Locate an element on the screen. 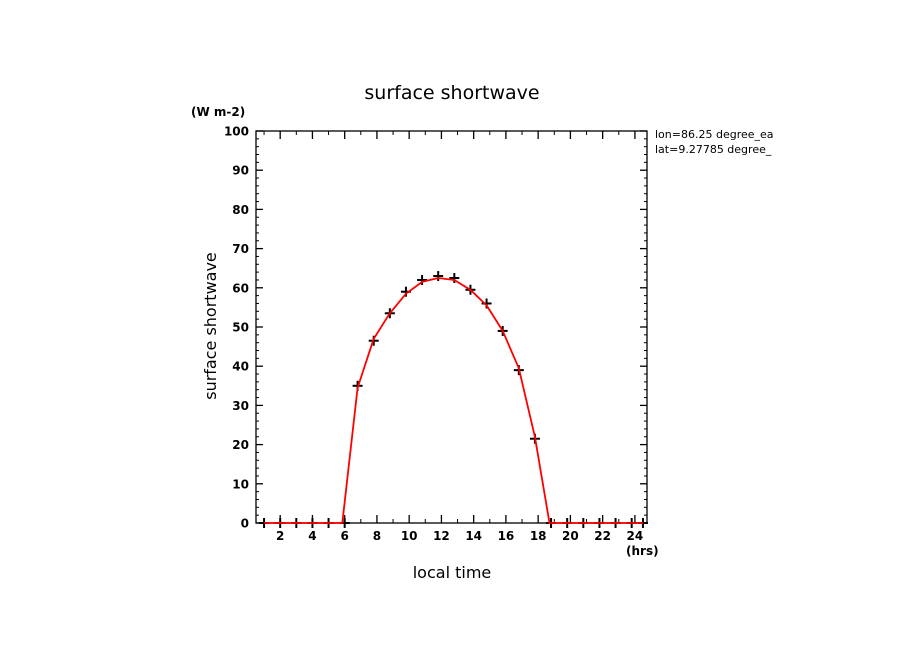  x-axis-label: local time is located at coordinates (452, 572).